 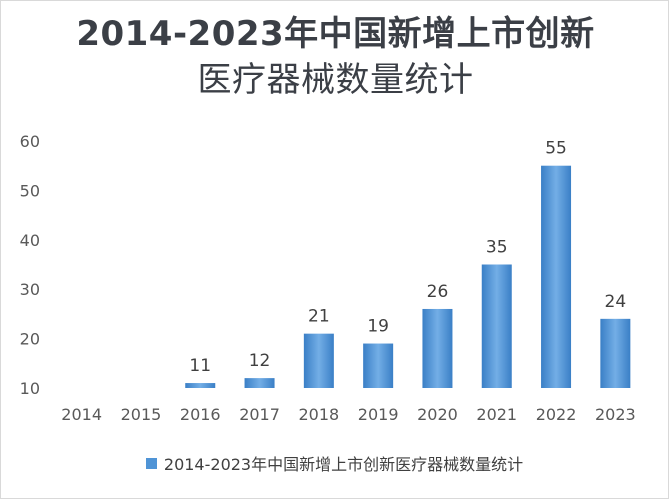 What do you see at coordinates (496, 326) in the screenshot?
I see `bar-2021` at bounding box center [496, 326].